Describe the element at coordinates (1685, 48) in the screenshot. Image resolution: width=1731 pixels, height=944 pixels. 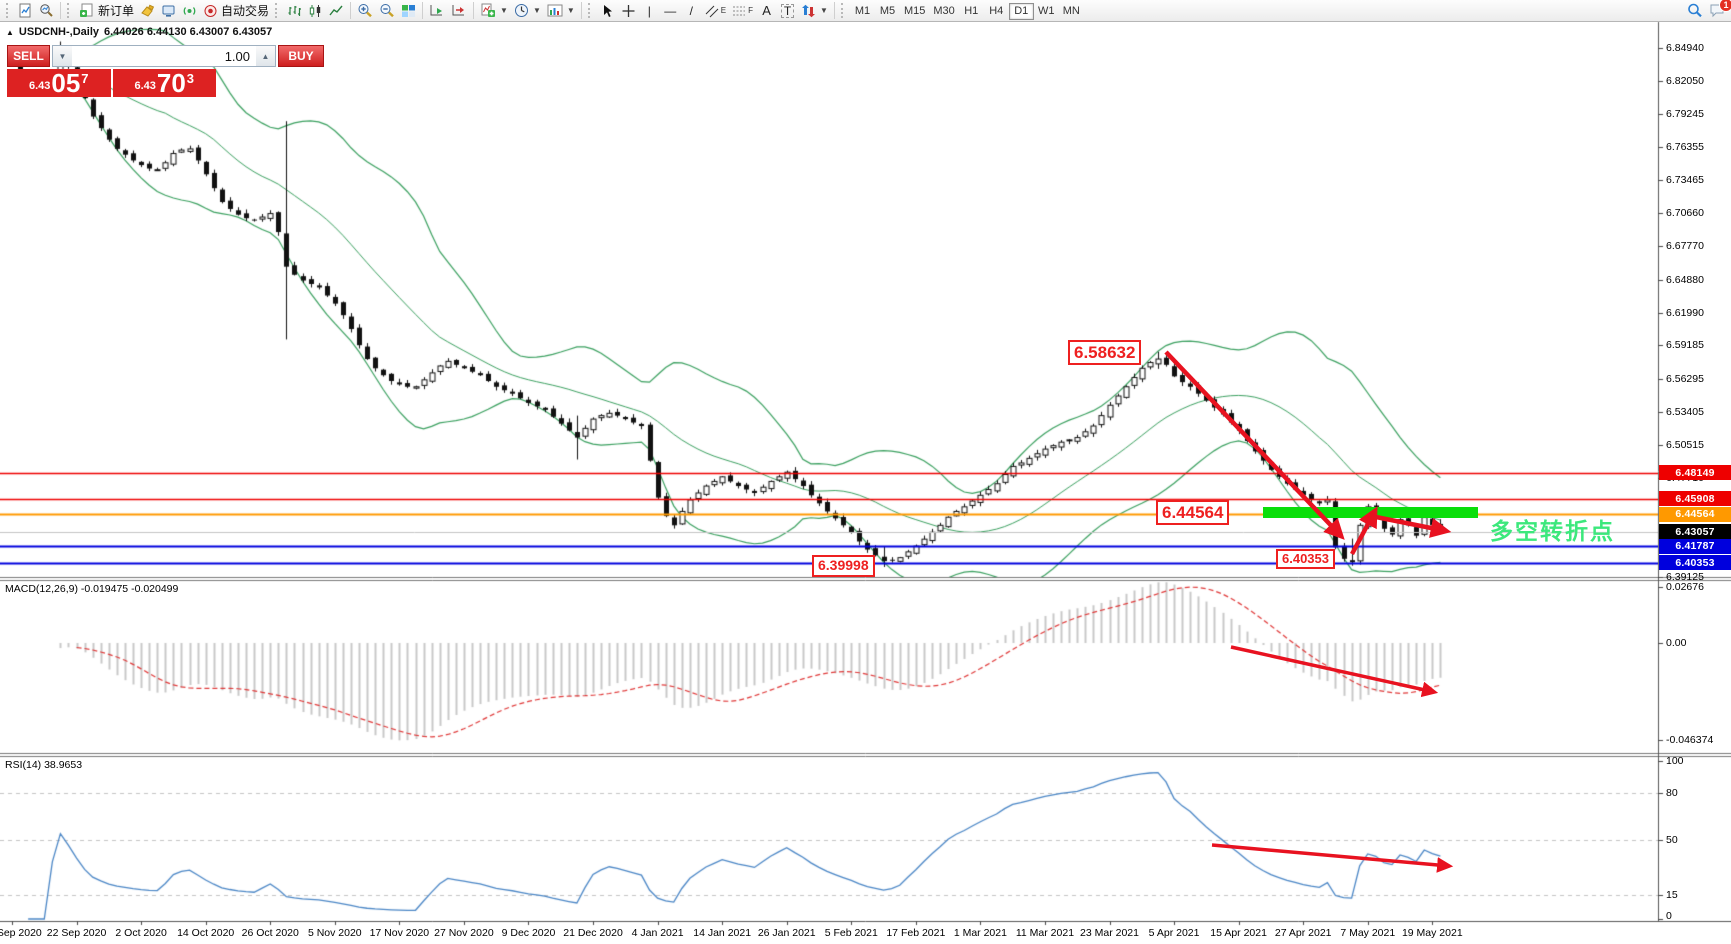
I see `price-tick-label: 6.84940` at that location.